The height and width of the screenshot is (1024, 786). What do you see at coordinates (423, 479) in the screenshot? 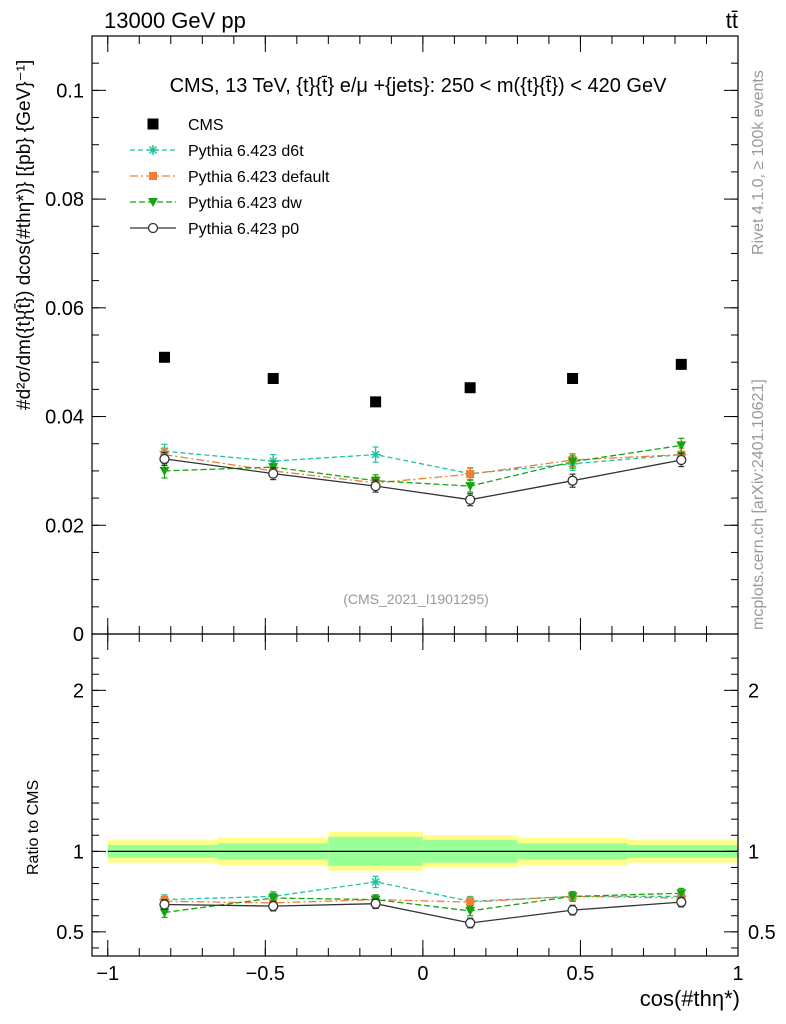
I see `main-line-p0` at bounding box center [423, 479].